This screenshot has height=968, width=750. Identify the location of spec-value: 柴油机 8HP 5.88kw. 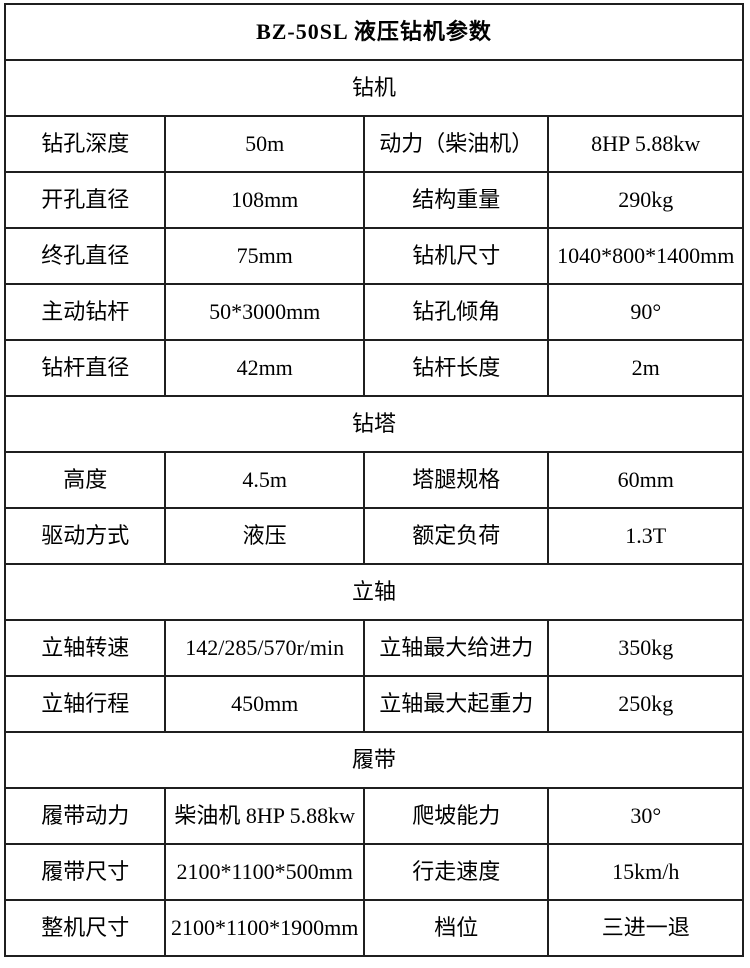
(264, 816).